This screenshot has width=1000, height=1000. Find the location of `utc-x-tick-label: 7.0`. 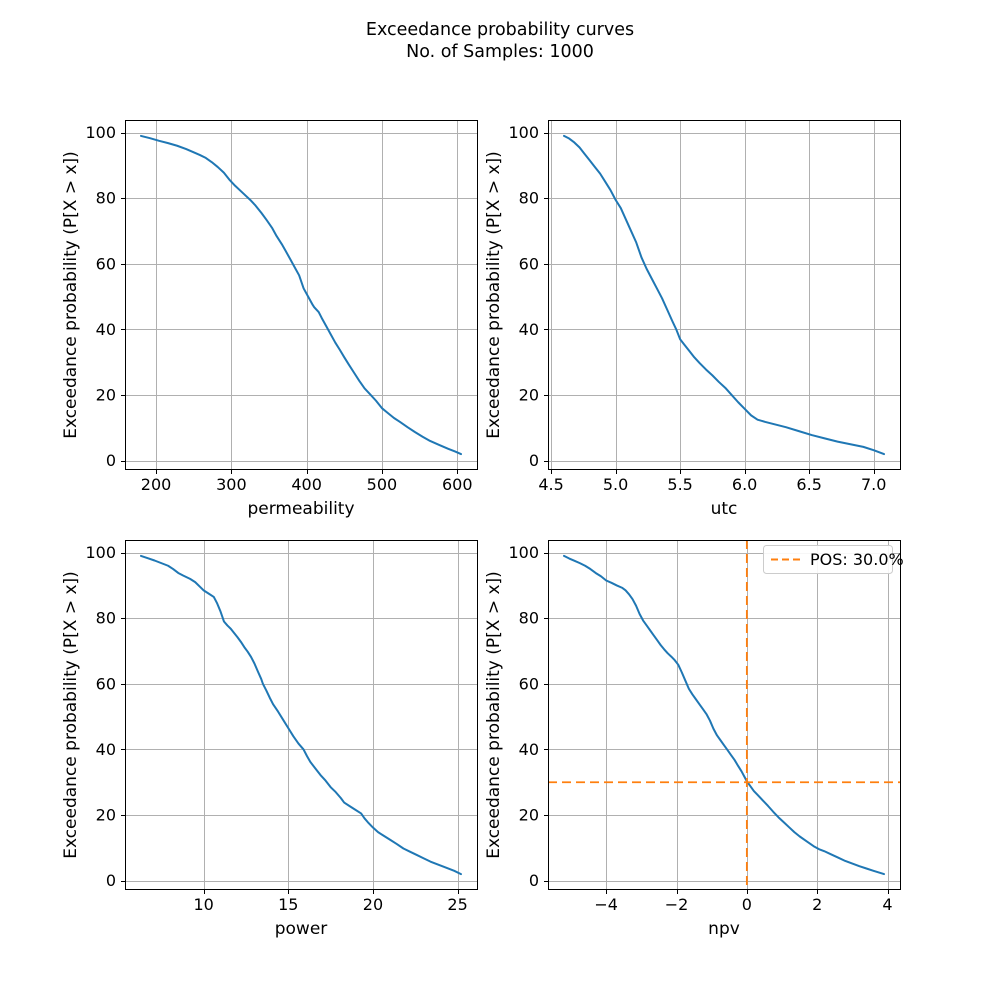

utc-x-tick-label: 7.0 is located at coordinates (873, 484).